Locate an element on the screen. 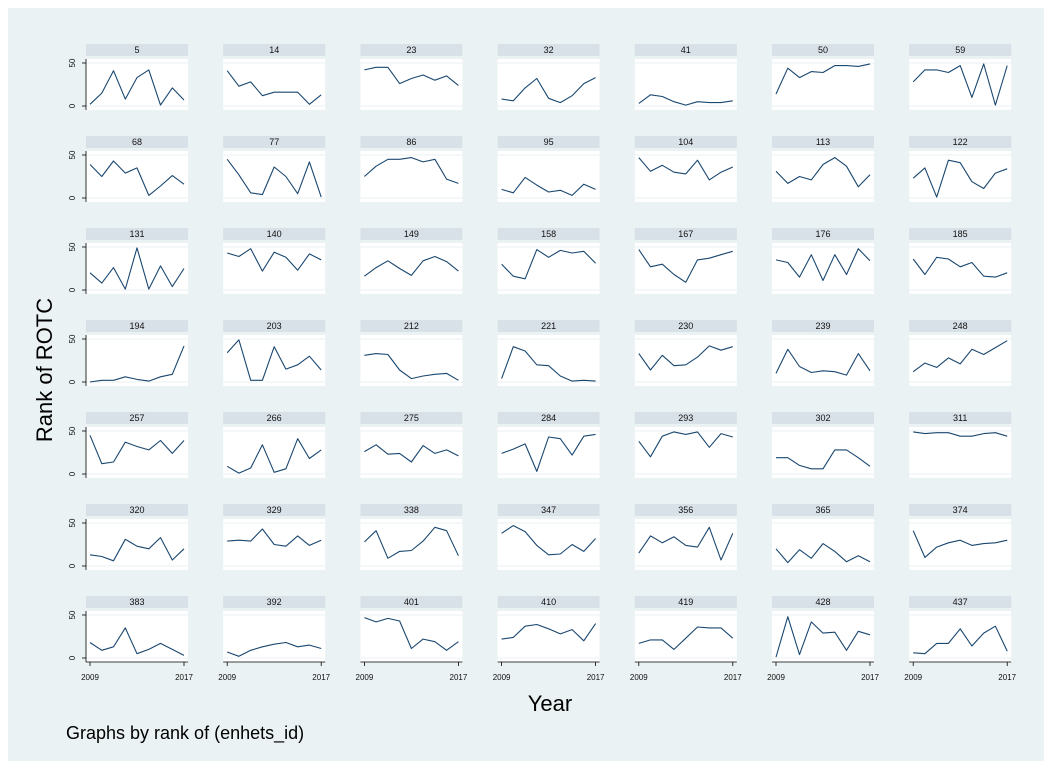  panel: 338 is located at coordinates (411, 537).